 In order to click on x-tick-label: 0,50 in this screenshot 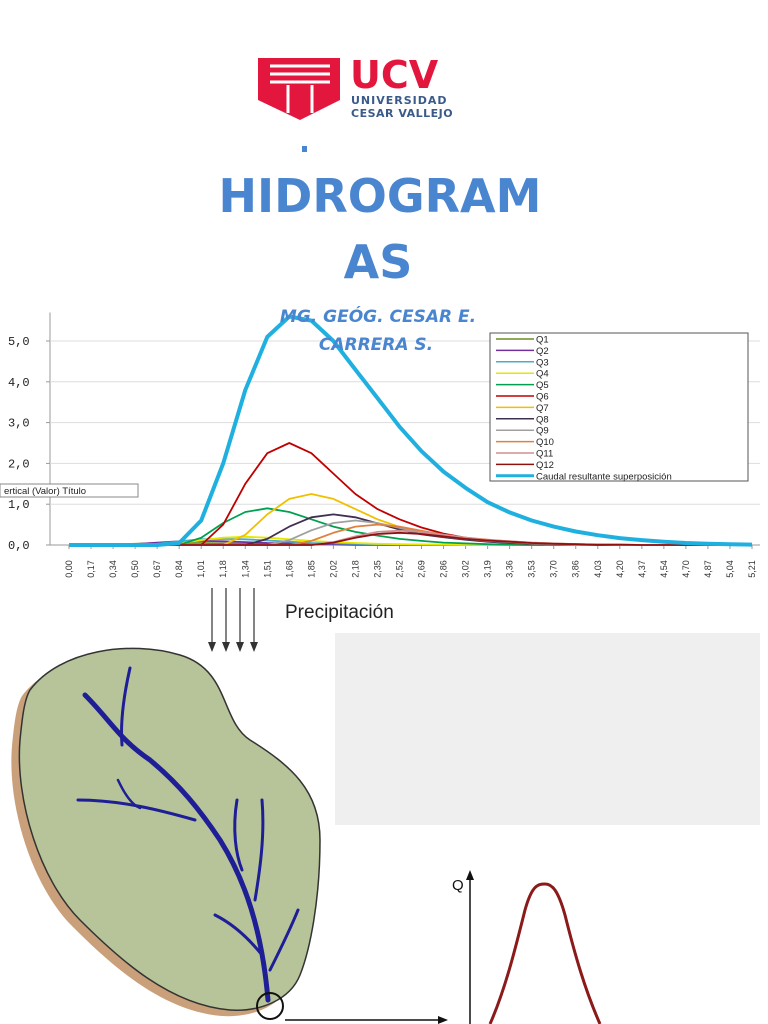, I will do `click(135, 569)`.